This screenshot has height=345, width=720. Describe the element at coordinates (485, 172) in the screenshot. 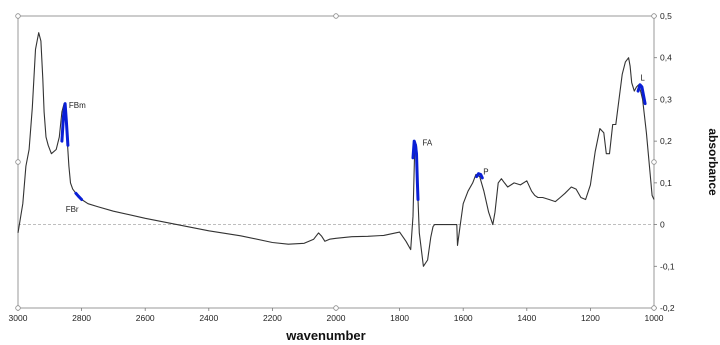

I see `annotation-p: P` at that location.